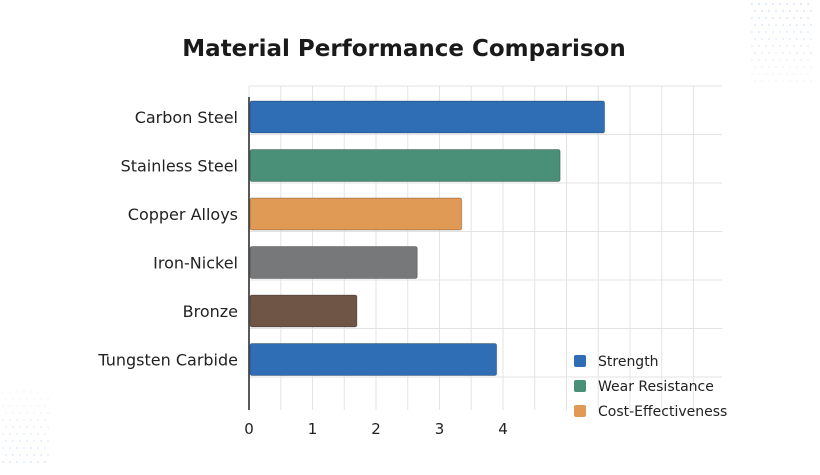  Describe the element at coordinates (195, 263) in the screenshot. I see `category-label: Iron-Nickel` at that location.